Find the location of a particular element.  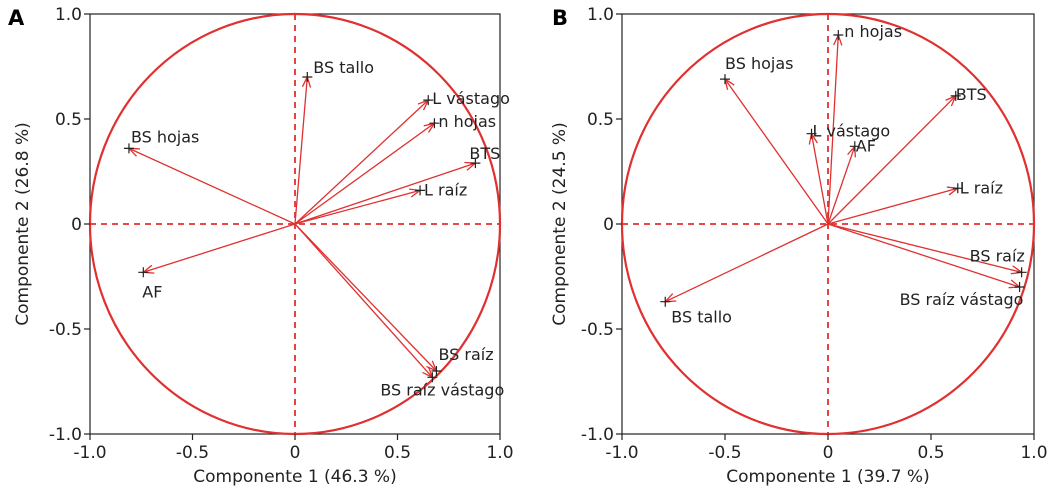

vector-label: AF is located at coordinates (866, 145).